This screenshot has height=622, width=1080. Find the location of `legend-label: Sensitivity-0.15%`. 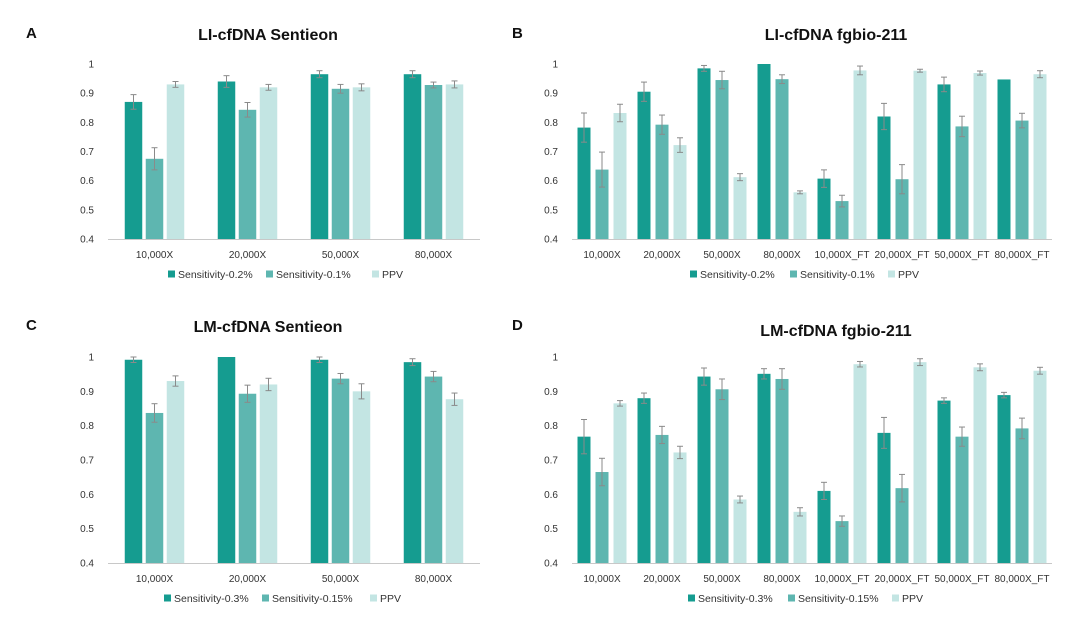

legend-label: Sensitivity-0.15% is located at coordinates (838, 599).